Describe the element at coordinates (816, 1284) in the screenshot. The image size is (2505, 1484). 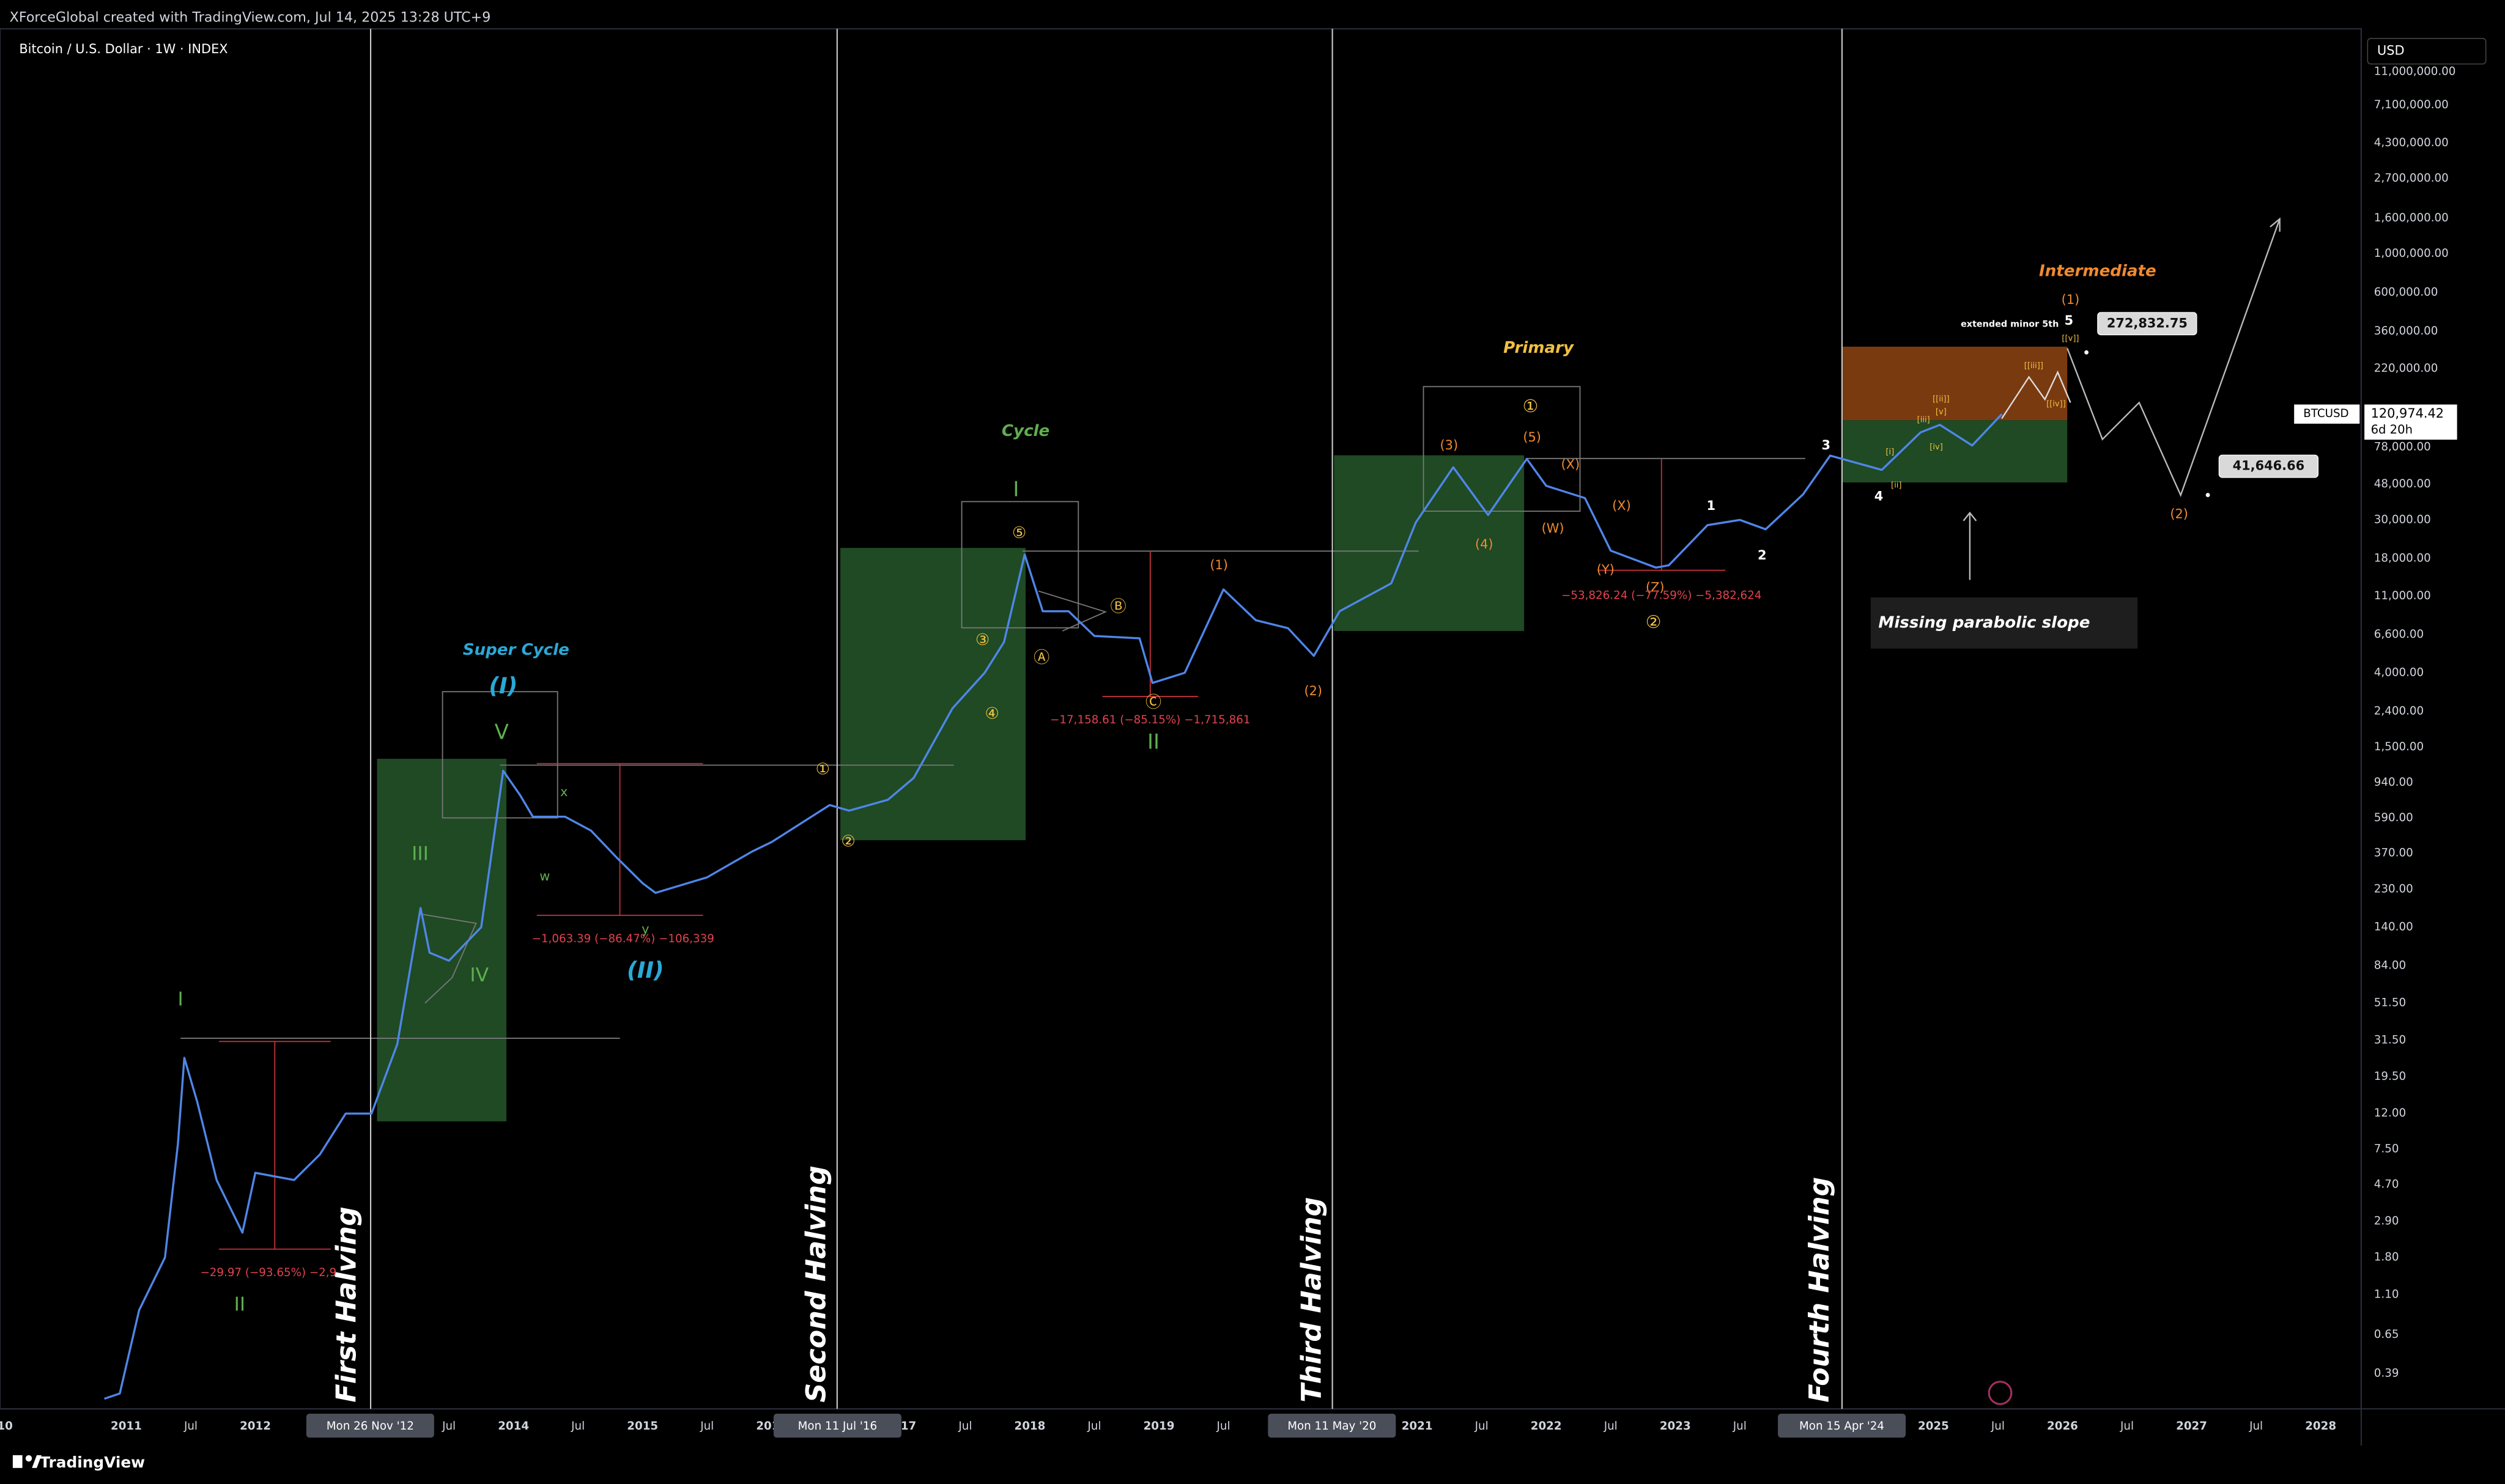
I see `halving-label: Second Halving` at that location.